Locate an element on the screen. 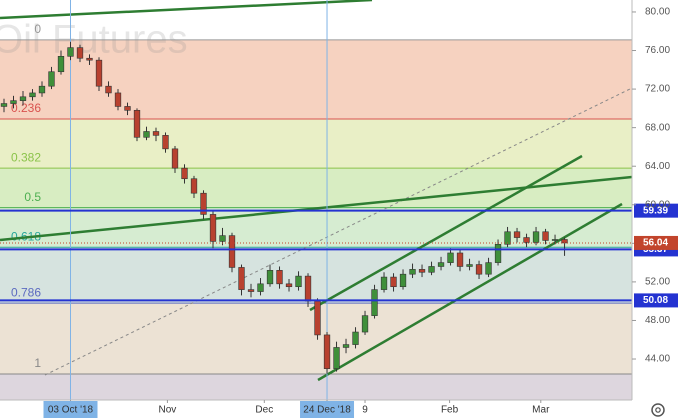 The image size is (680, 420). y-tick-label: 76.00 is located at coordinates (657, 50).